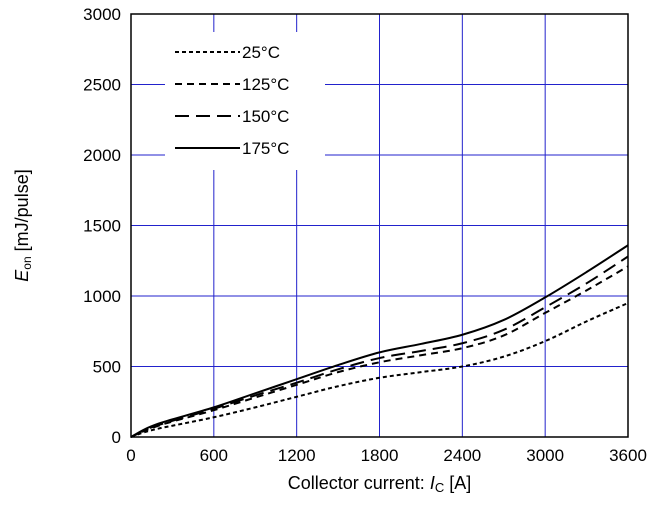 The width and height of the screenshot is (650, 506). I want to click on legend: 25°C 125°C 150°C 175°C, so click(245, 101).